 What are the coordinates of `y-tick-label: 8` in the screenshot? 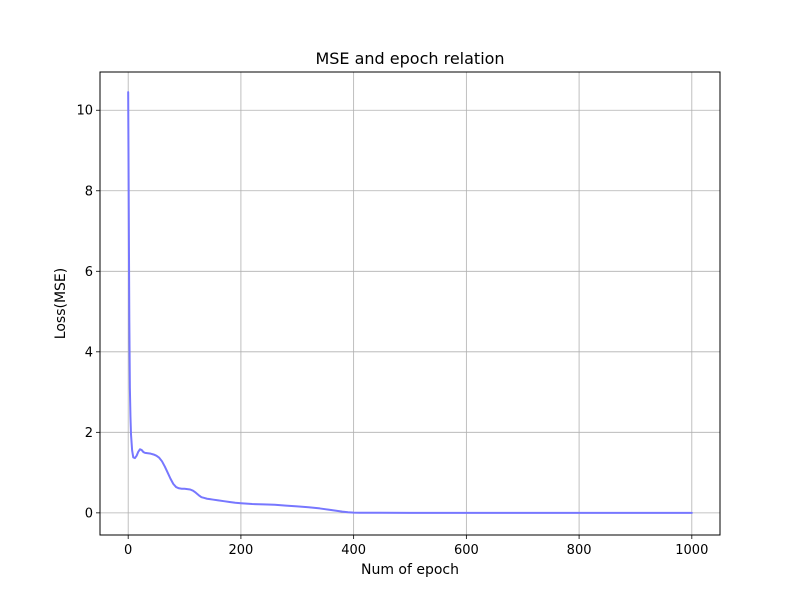 It's located at (89, 191).